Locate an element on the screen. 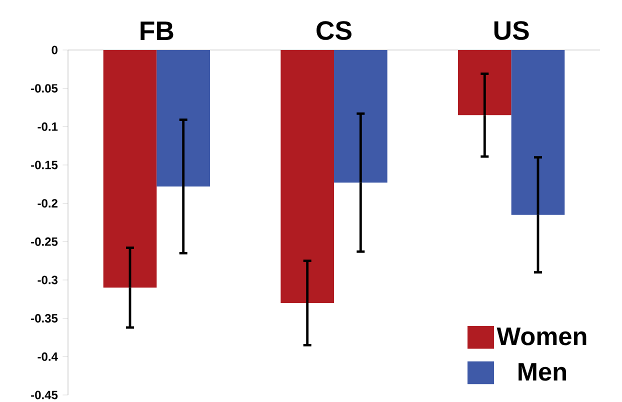 The height and width of the screenshot is (402, 622). y-tick-label: -0.45 is located at coordinates (44, 395).